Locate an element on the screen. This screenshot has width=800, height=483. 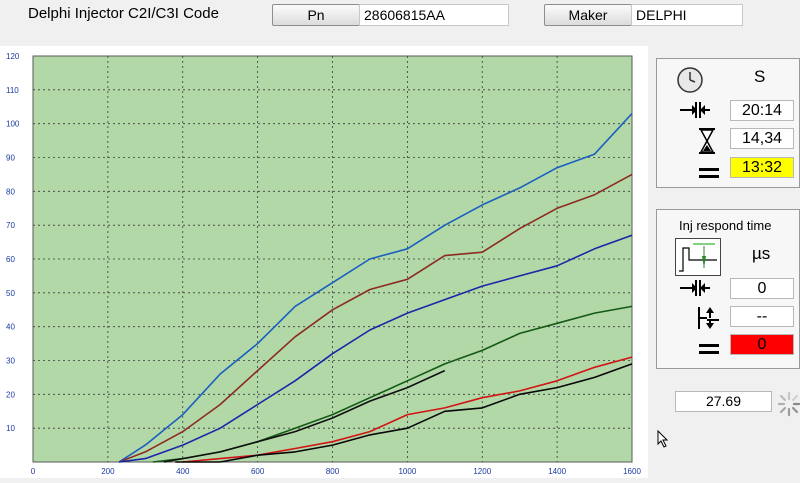
loading-spinner-icon is located at coordinates (789, 404).